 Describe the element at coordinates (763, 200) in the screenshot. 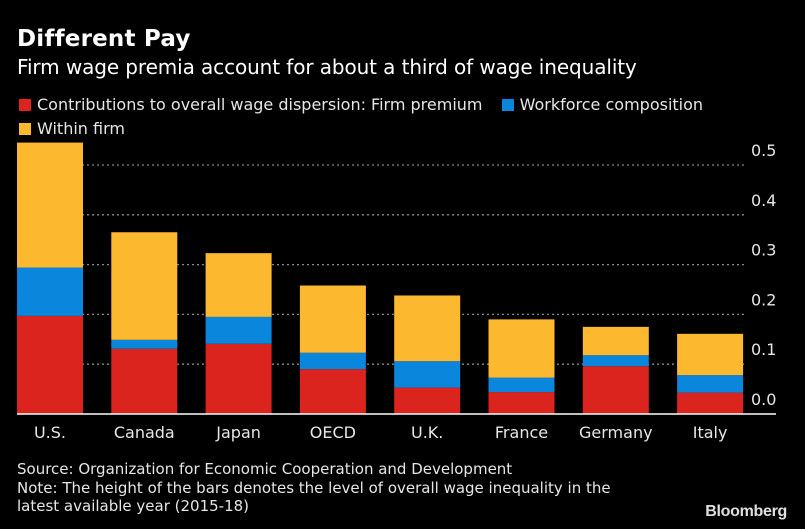

I see `y-tick-label: 0.4` at that location.